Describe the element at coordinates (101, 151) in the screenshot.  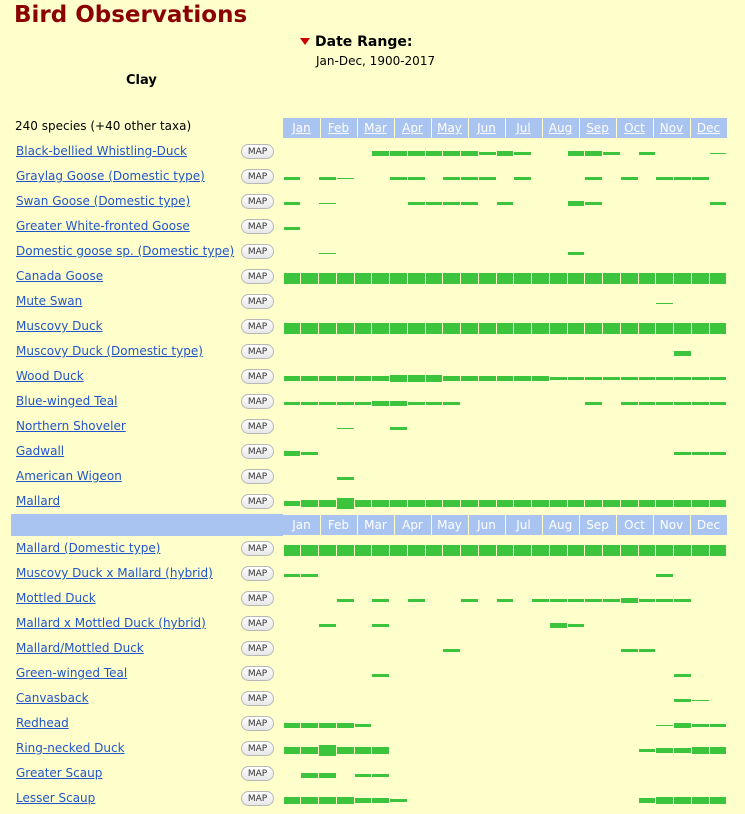
I see `species-link: Black-bellied Whistling-Duck` at that location.